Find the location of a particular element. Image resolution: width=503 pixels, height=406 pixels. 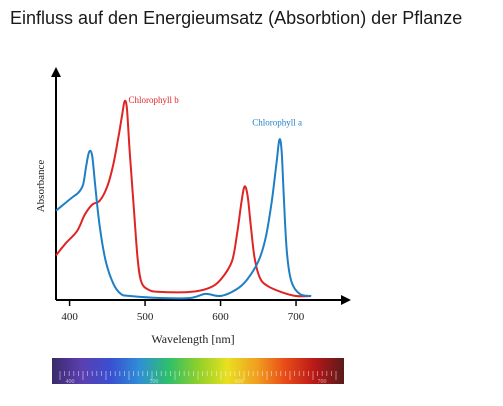

x-axis-label: Wavelength [nm] is located at coordinates (192, 339).